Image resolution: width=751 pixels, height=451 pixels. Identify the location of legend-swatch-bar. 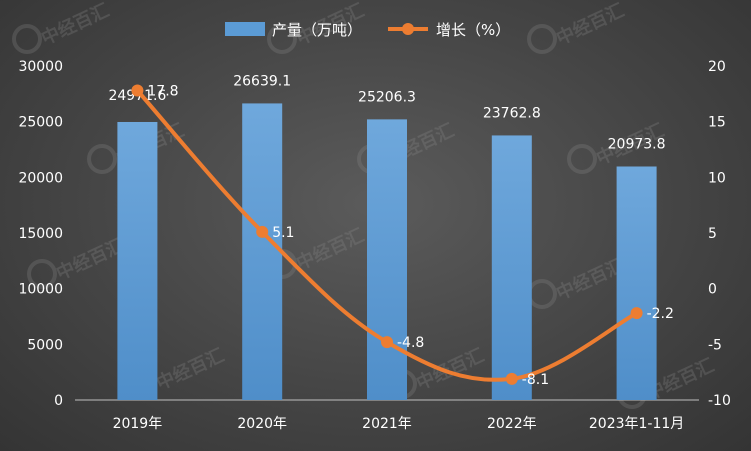
(245, 29).